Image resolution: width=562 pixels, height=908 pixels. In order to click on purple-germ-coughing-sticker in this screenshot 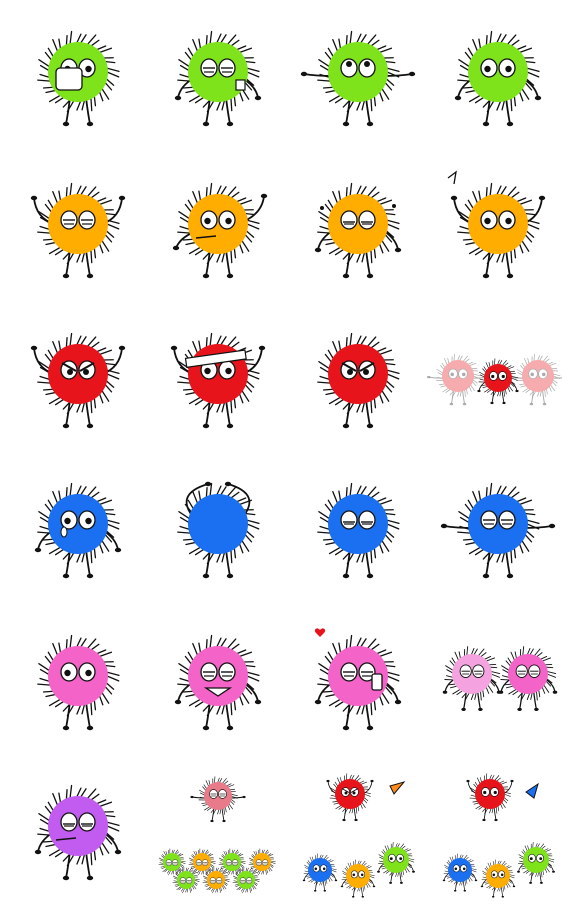, I will do `click(80, 833)`.